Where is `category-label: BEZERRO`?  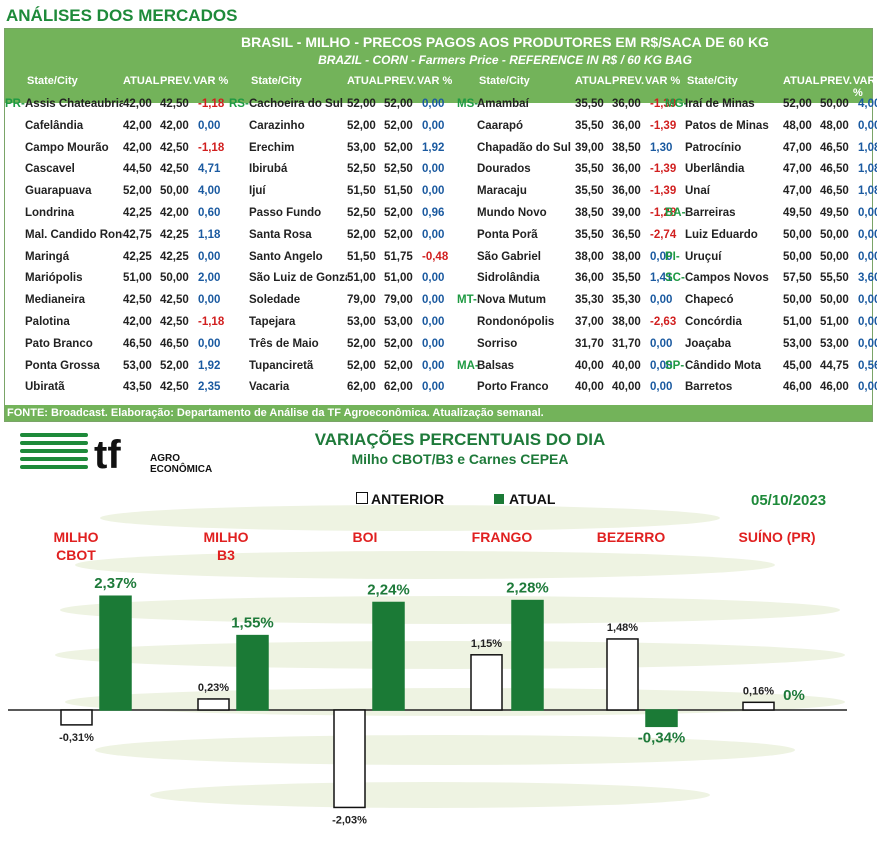
category-label: BEZERRO is located at coordinates (631, 537).